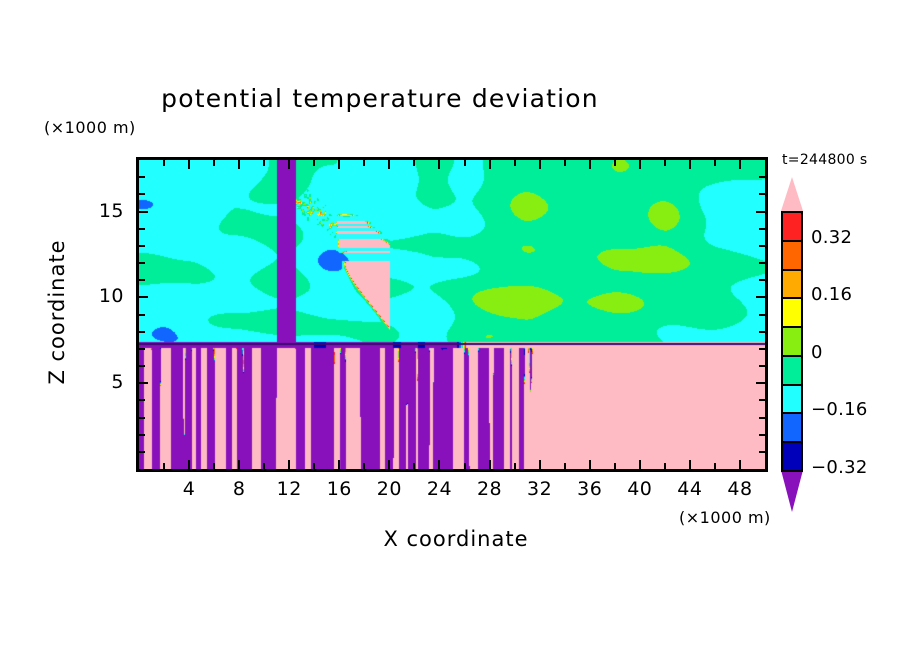 This screenshot has width=904, height=654. Describe the element at coordinates (189, 489) in the screenshot. I see `x-tick-label: 4` at that location.